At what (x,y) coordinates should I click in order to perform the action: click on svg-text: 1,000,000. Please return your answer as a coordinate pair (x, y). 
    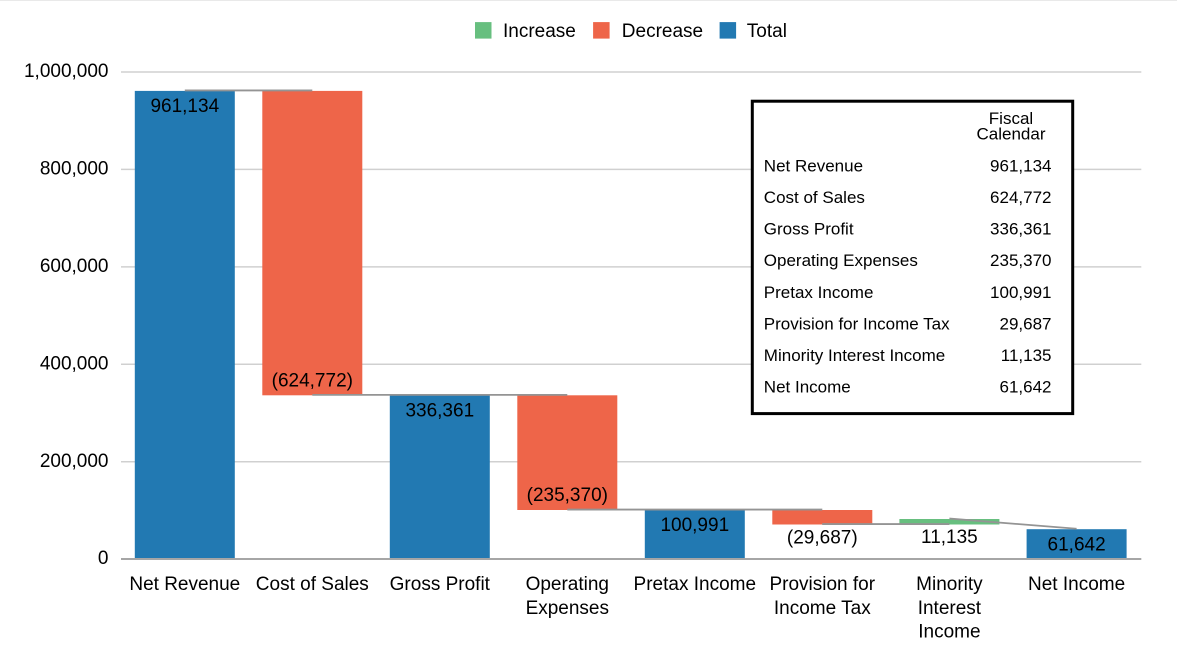
    Looking at the image, I should click on (66, 71).